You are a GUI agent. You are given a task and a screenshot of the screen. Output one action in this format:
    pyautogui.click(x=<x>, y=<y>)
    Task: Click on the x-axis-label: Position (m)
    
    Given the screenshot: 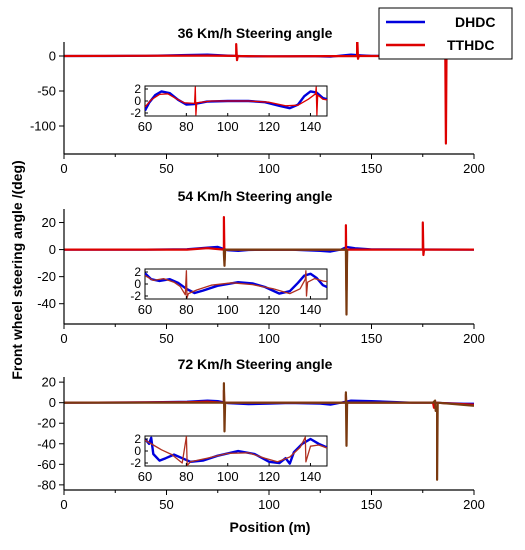 What is the action you would take?
    pyautogui.click(x=270, y=527)
    